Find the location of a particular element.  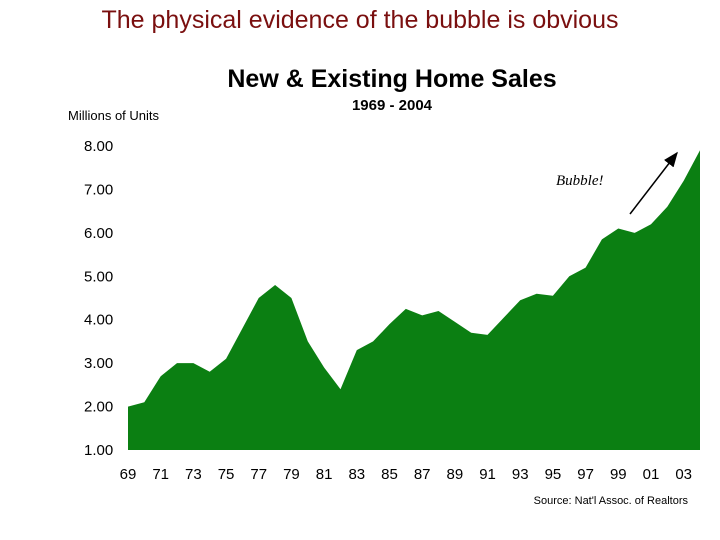

x-tick-label: 97 is located at coordinates (585, 474).